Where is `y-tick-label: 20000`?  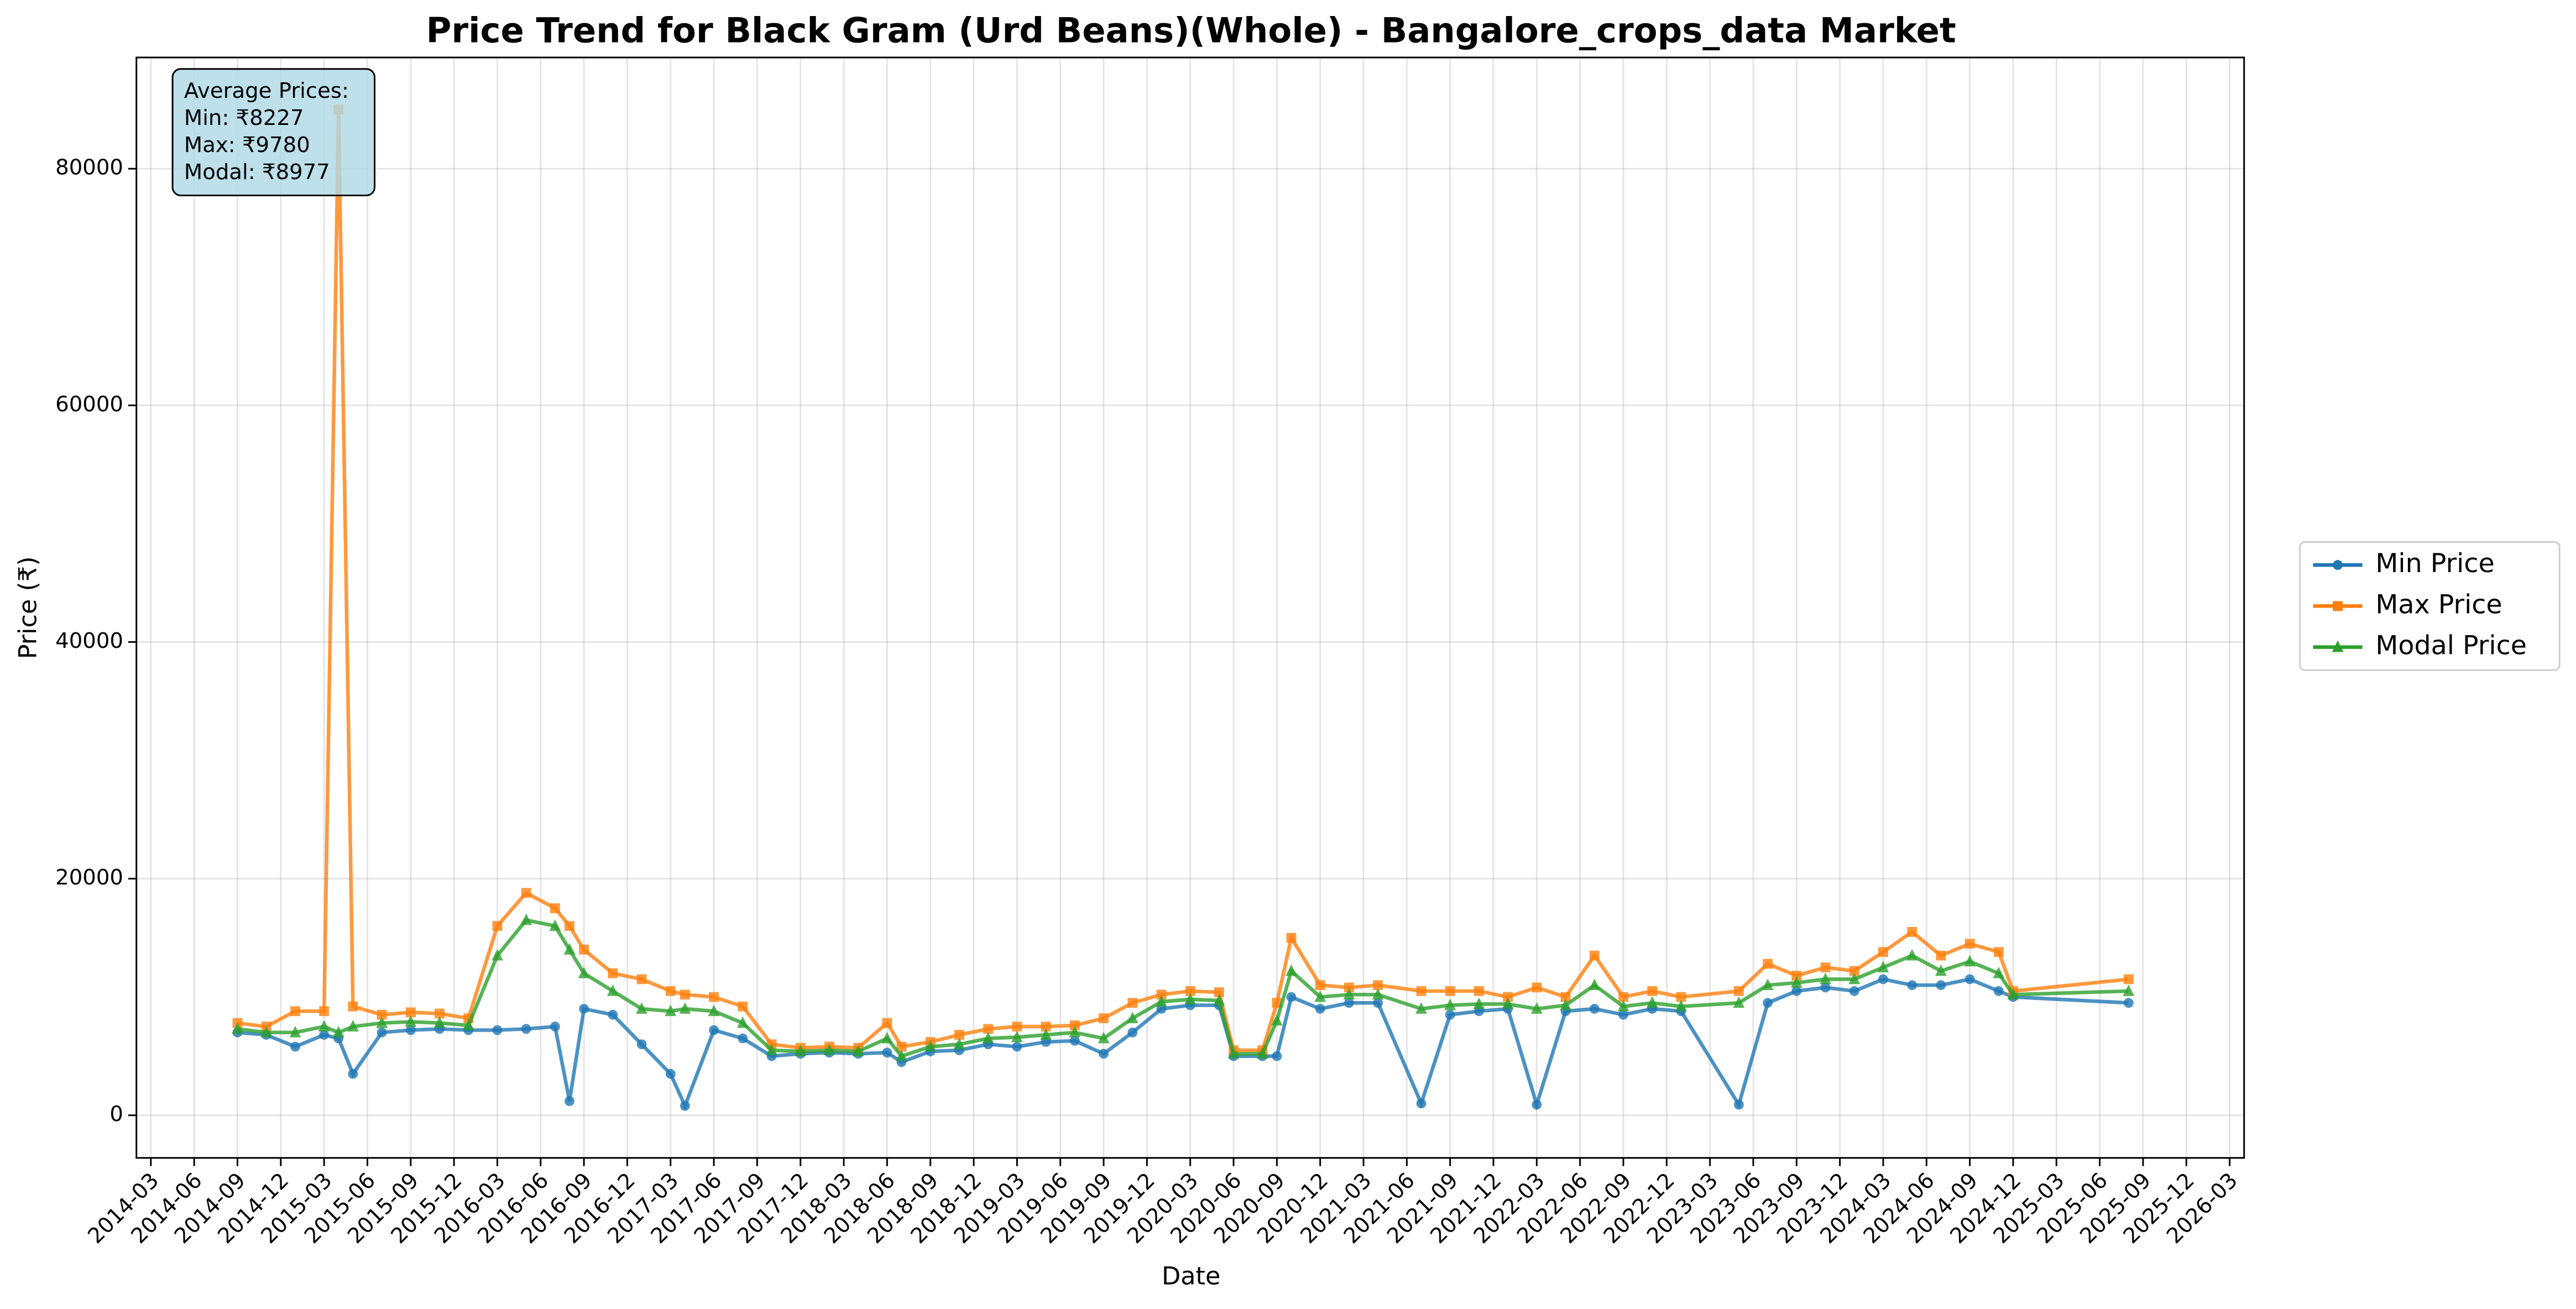 y-tick-label: 20000 is located at coordinates (89, 878).